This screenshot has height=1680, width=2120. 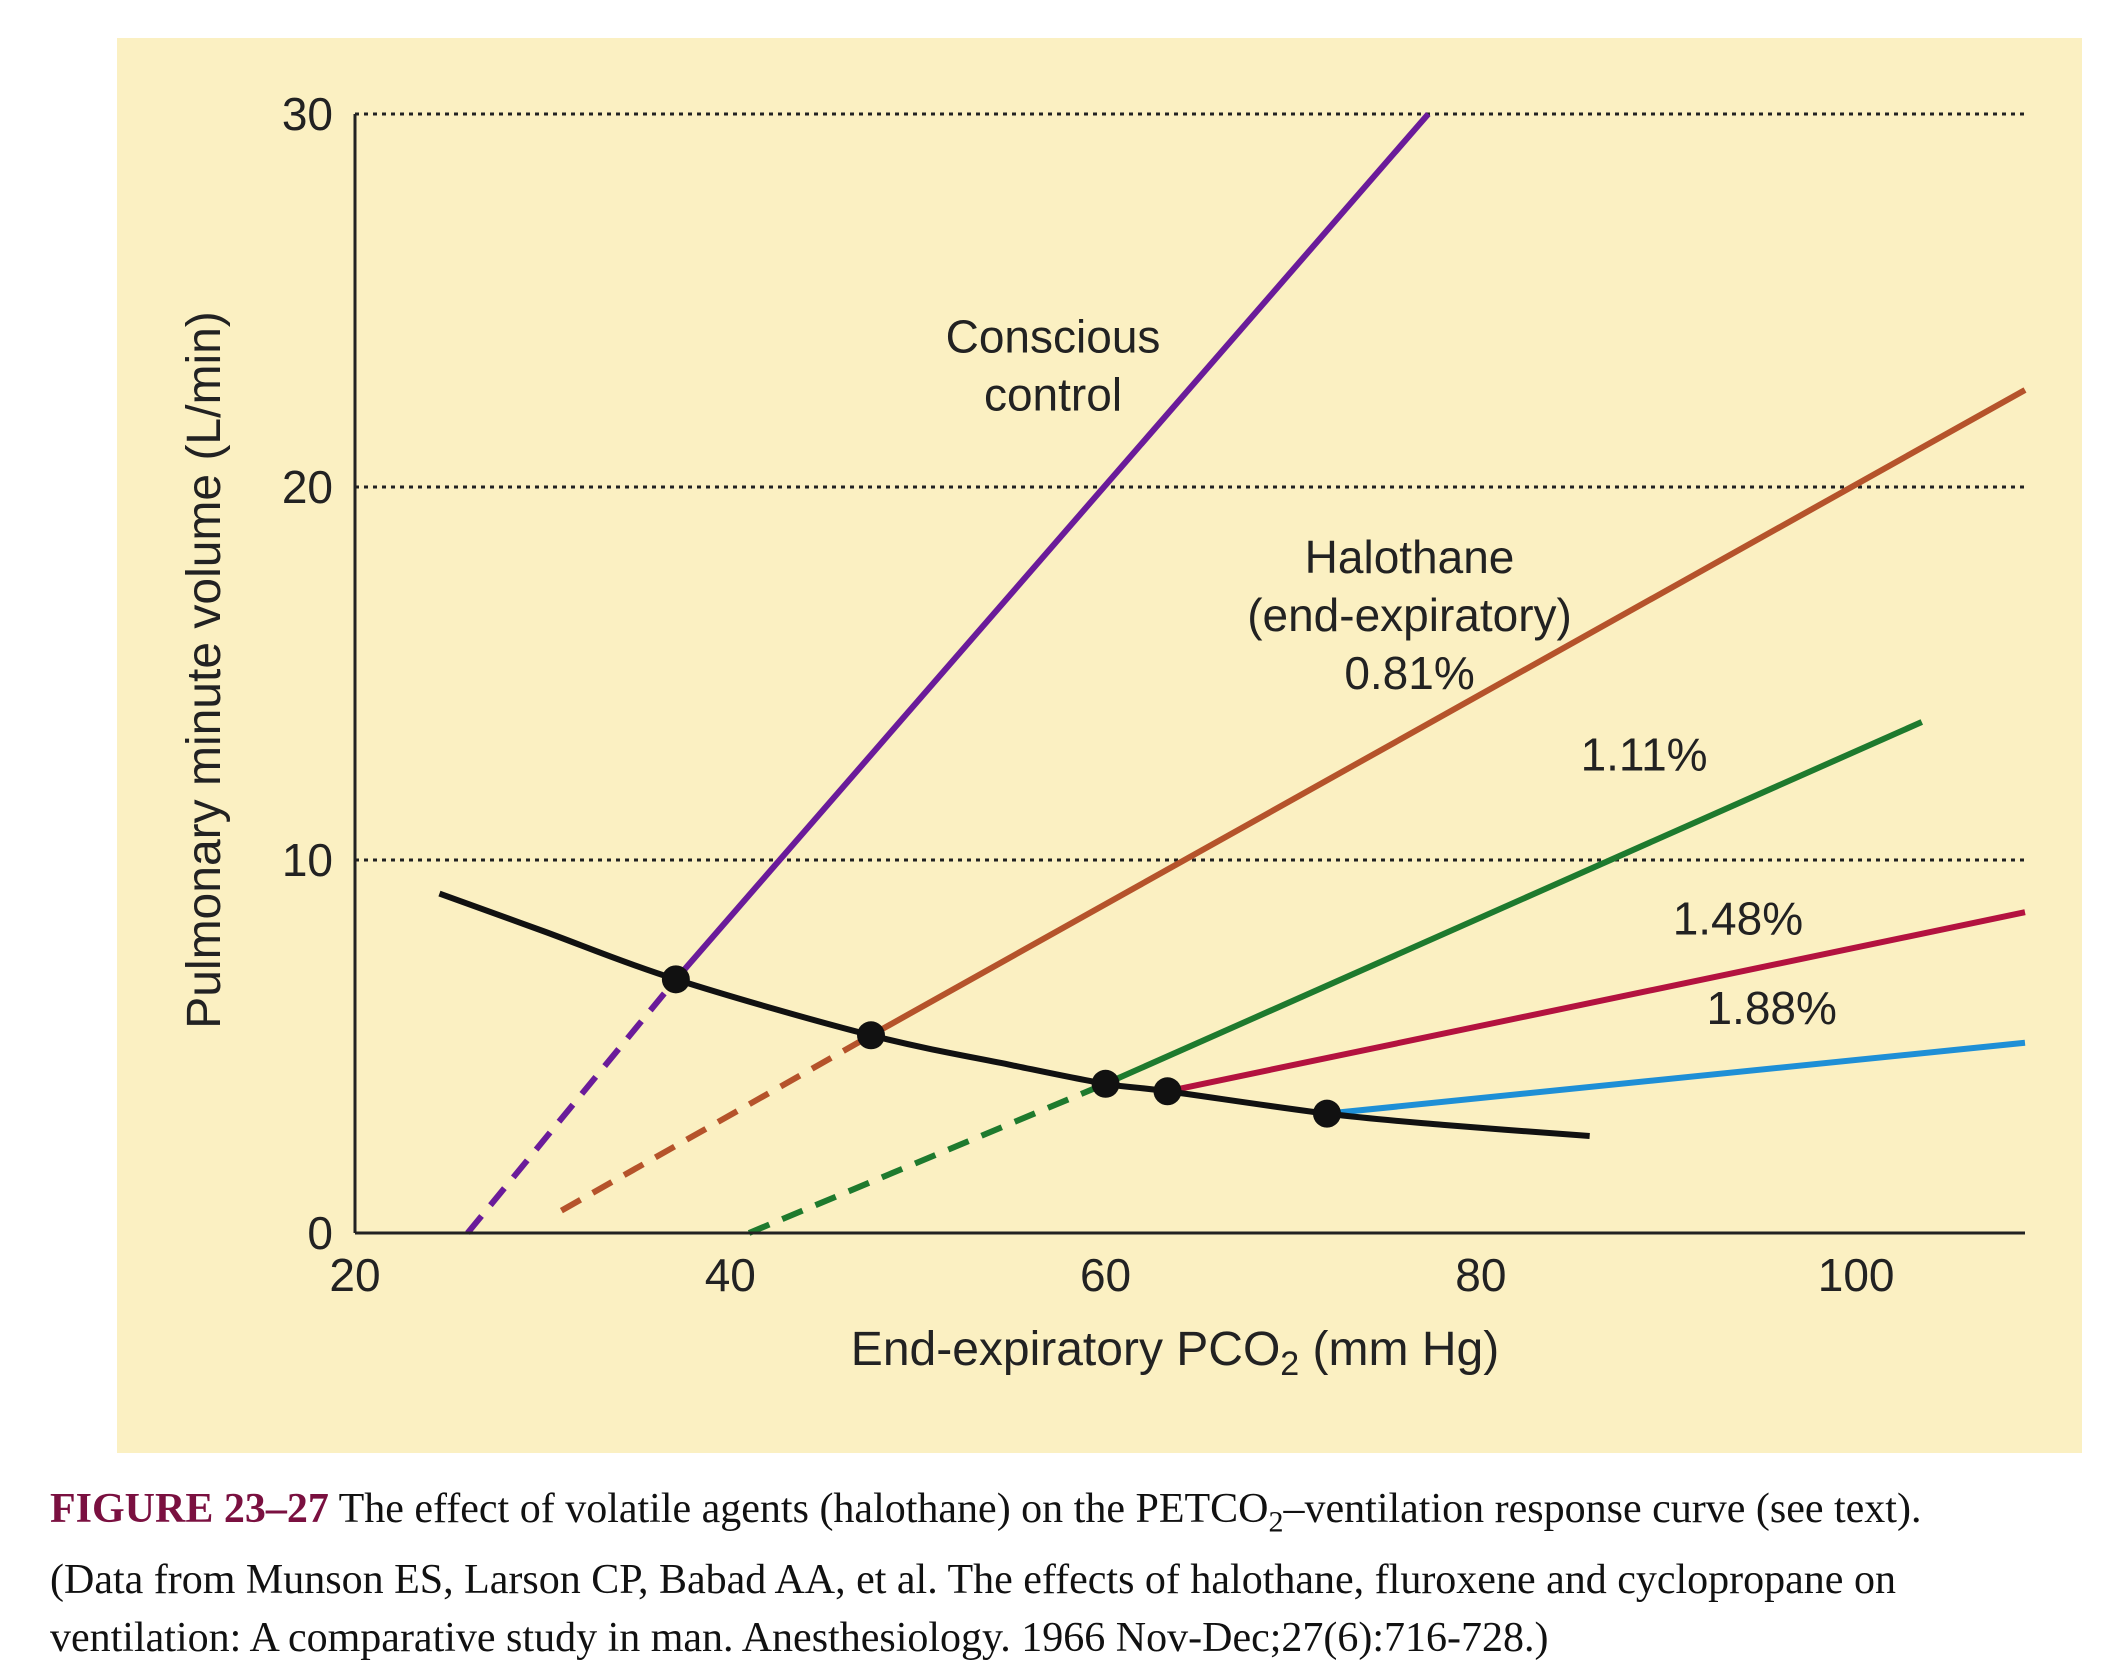 I want to click on x-tick-label: 100, so click(x=1856, y=1275).